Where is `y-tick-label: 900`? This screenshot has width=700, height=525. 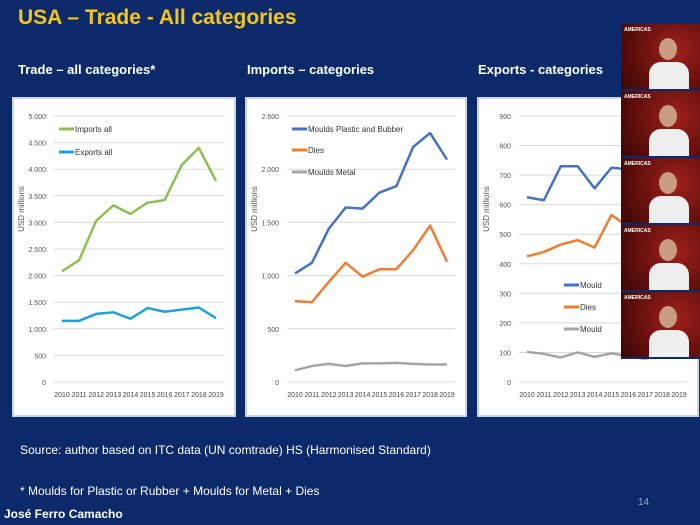
y-tick-label: 900 is located at coordinates (505, 117).